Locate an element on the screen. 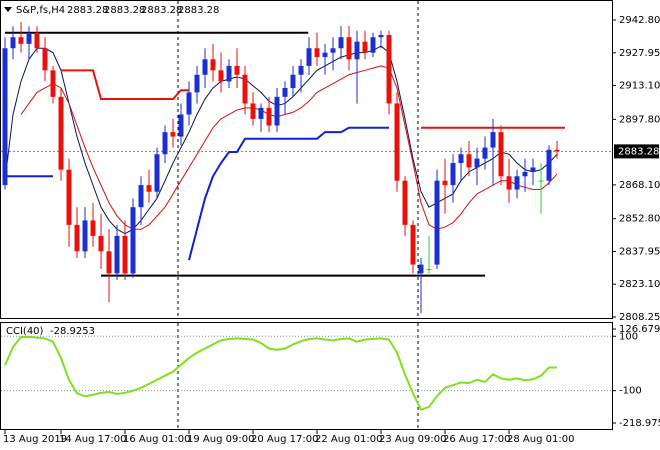  y-tick-label: 2868.10 is located at coordinates (639, 185).